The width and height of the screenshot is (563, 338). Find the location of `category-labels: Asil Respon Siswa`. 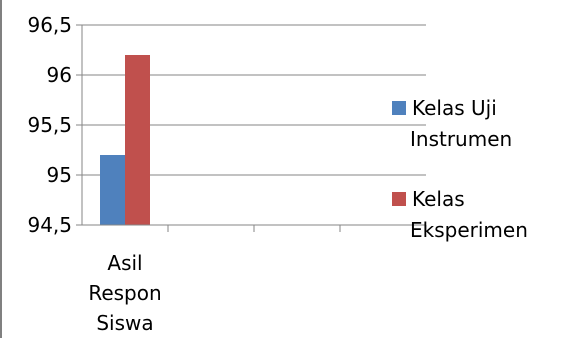

category-labels: Asil Respon Siswa is located at coordinates (124, 293).